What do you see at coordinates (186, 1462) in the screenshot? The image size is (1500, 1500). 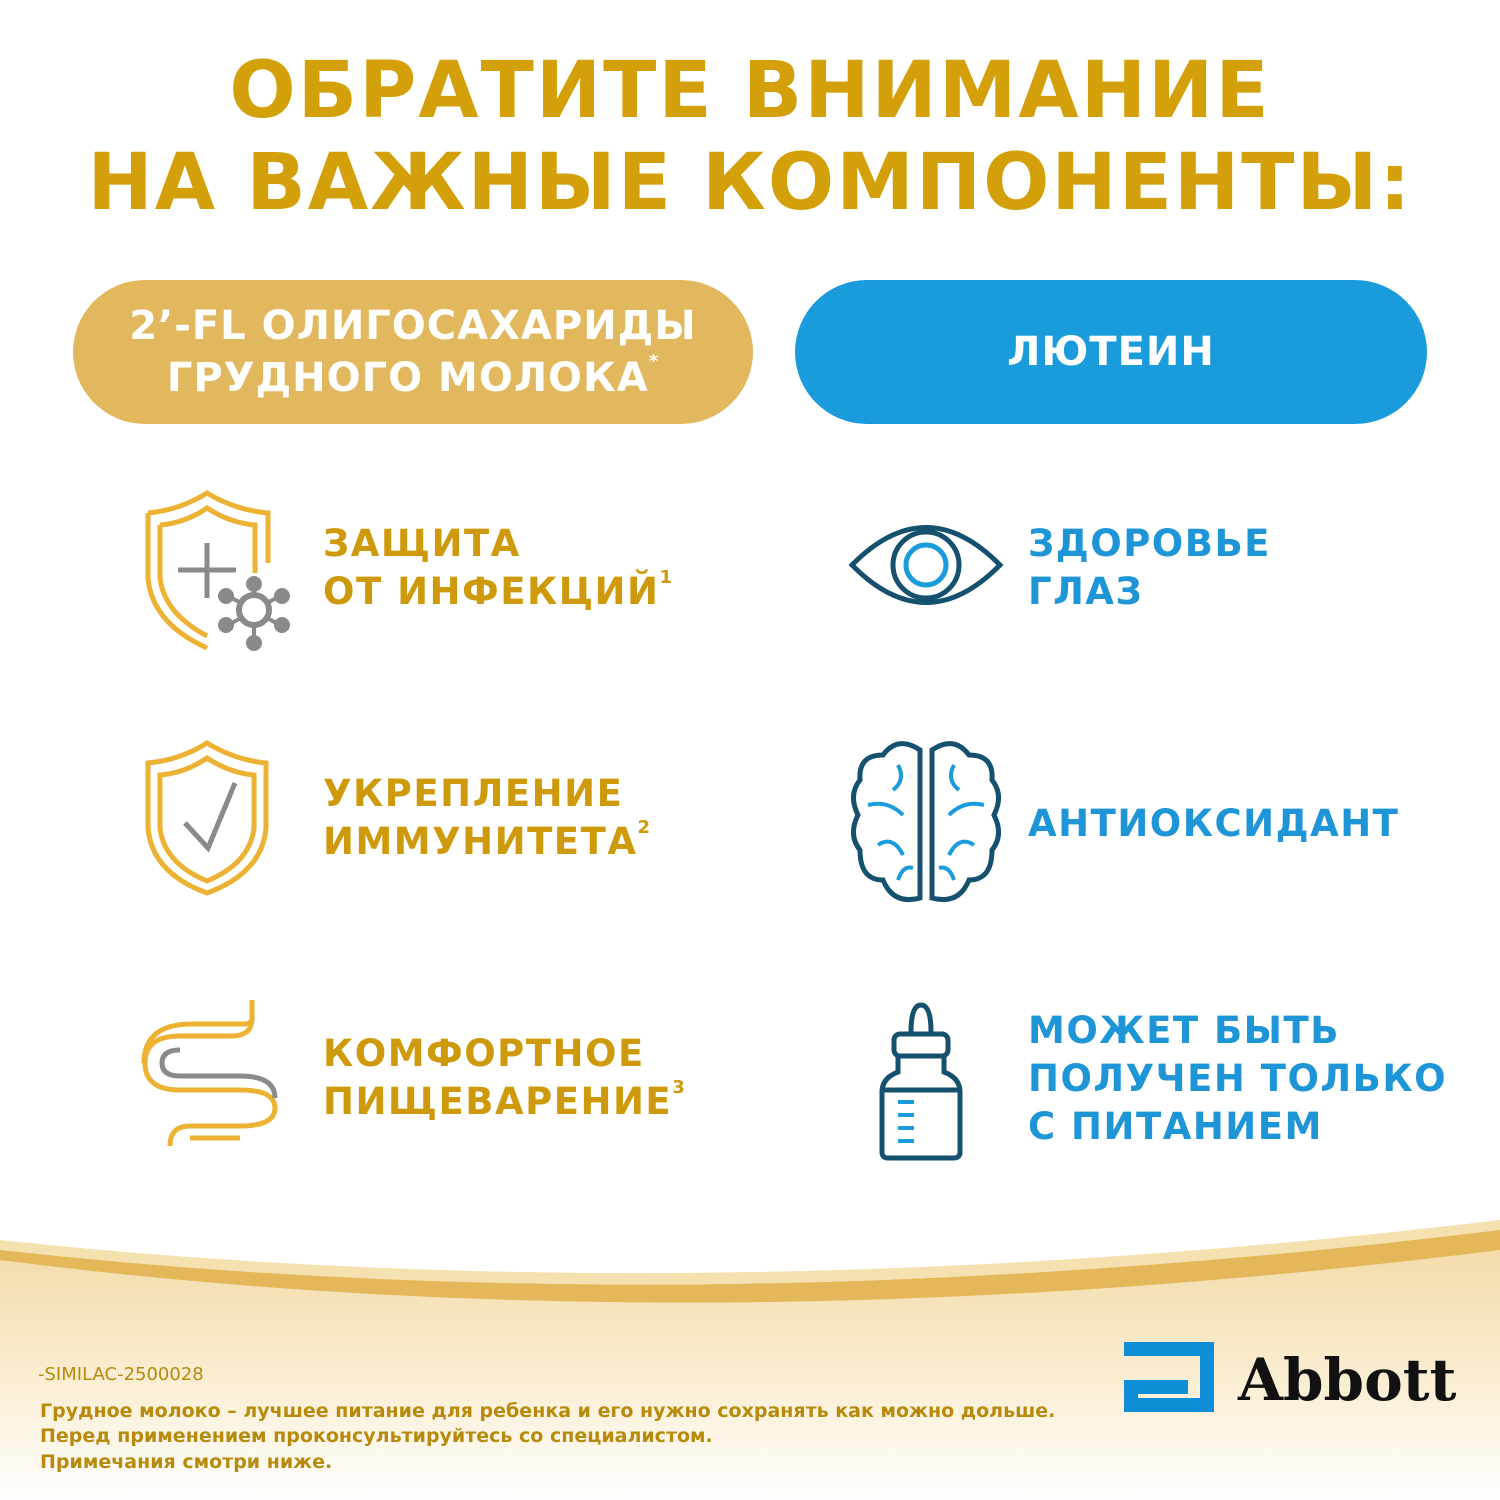 I see `disclaimer-line-3: Примечания смотри ниже.` at bounding box center [186, 1462].